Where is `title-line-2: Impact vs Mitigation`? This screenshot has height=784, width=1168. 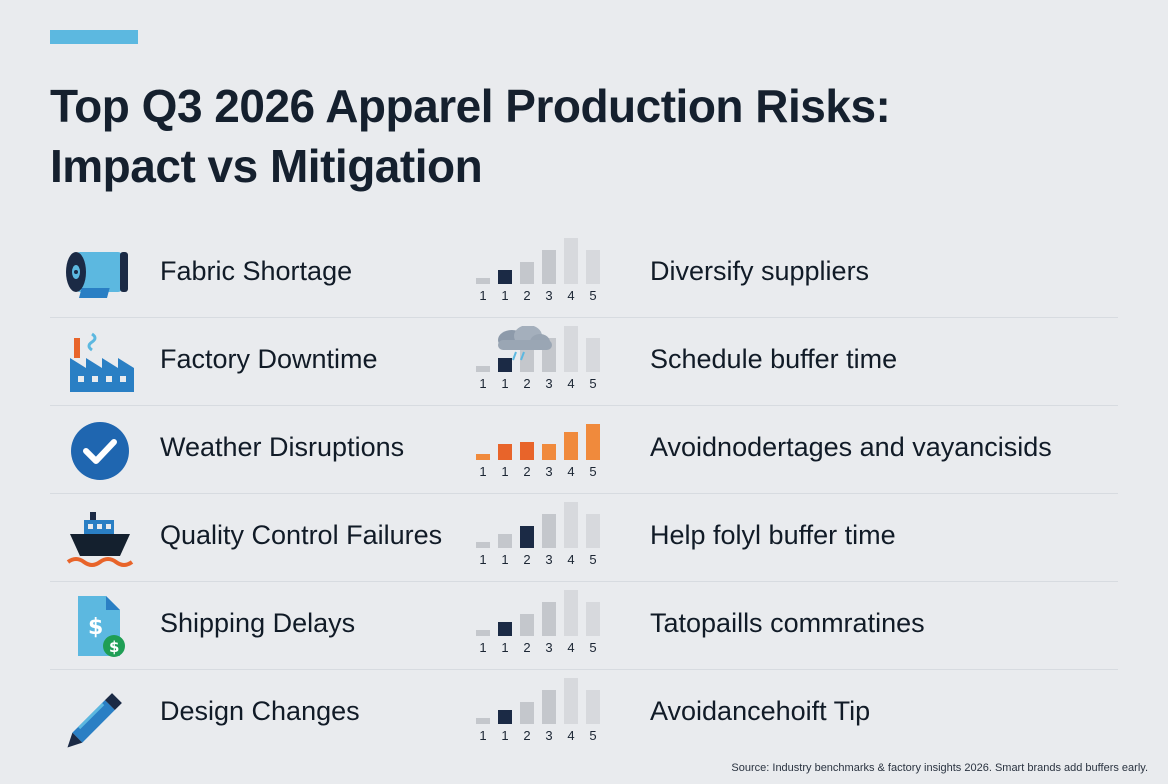 title-line-2: Impact vs Mitigation is located at coordinates (266, 166).